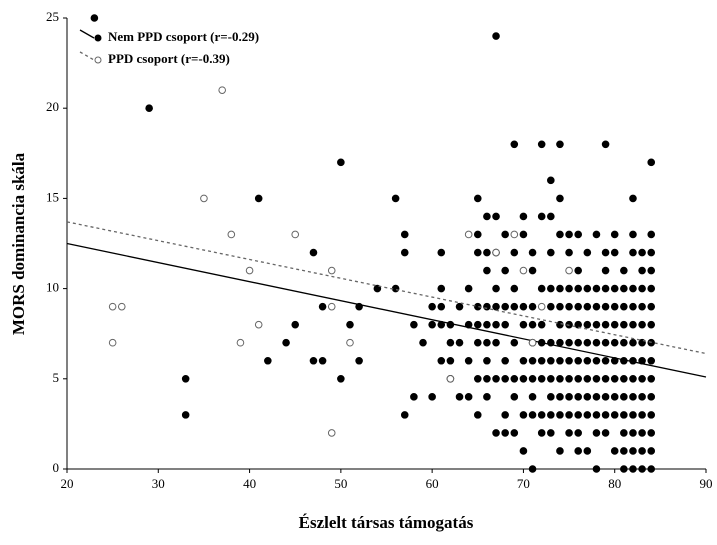 The image size is (717, 545). What do you see at coordinates (52, 16) in the screenshot?
I see `y-tick-label: 25` at bounding box center [52, 16].